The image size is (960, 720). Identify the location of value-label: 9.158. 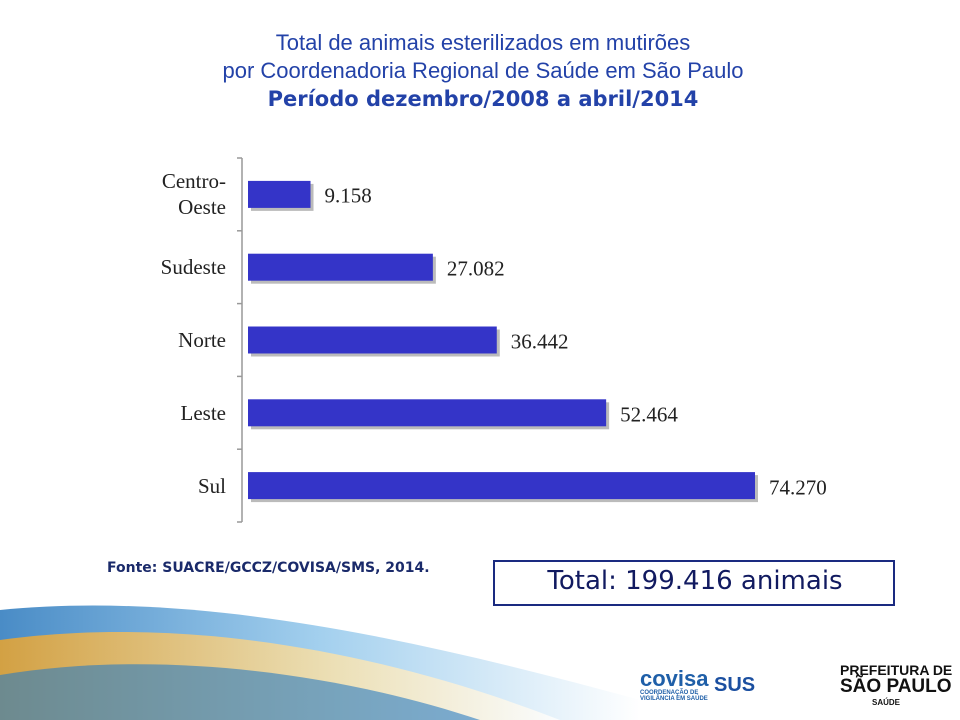
(348, 195).